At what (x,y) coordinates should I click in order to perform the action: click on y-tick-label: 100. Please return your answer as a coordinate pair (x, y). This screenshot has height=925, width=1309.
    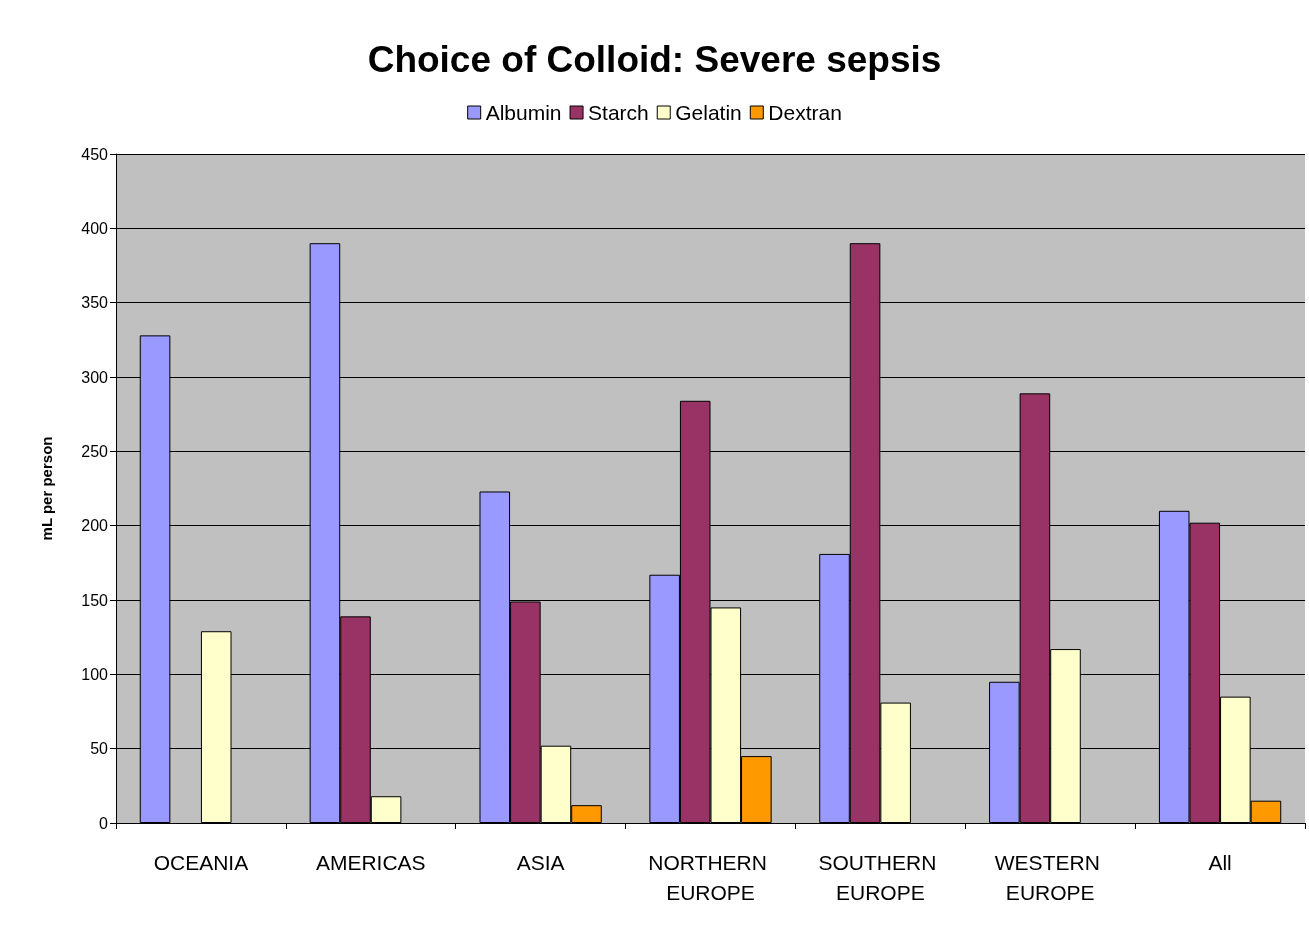
    Looking at the image, I should click on (95, 674).